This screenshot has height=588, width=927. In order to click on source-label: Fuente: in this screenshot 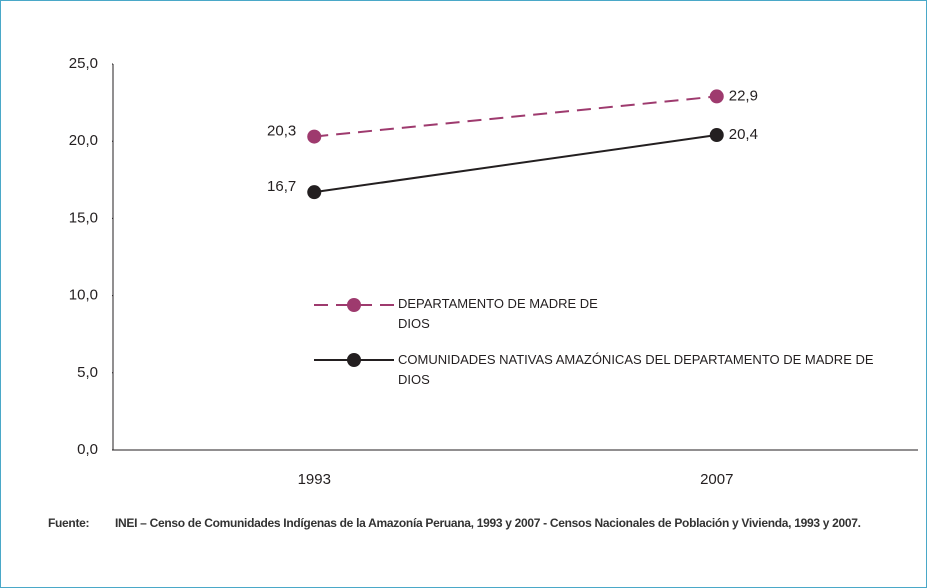, I will do `click(69, 523)`.